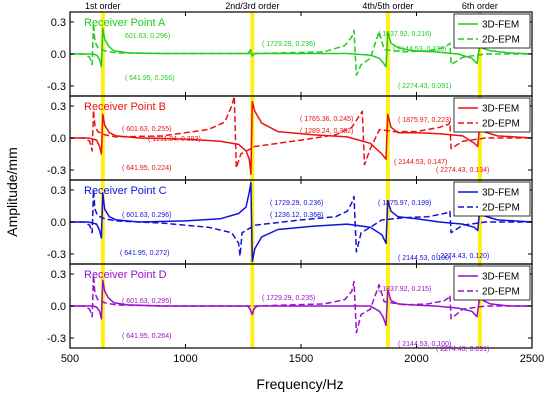  I want to click on annotation-label: ( 1729.29, 0.235), so click(288, 298).